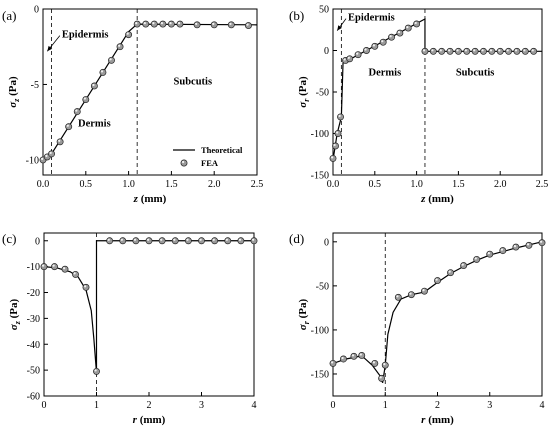 This screenshot has height=432, width=550. What do you see at coordinates (296, 15) in the screenshot?
I see `panel-letter: (b)` at bounding box center [296, 15].